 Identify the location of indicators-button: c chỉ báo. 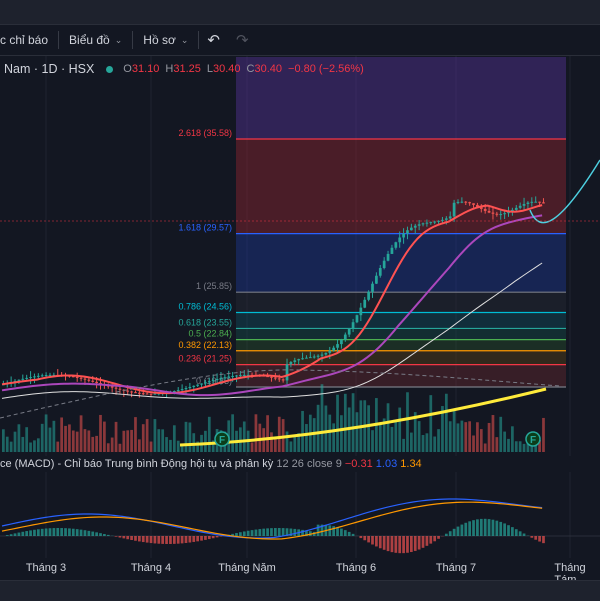
(29, 40).